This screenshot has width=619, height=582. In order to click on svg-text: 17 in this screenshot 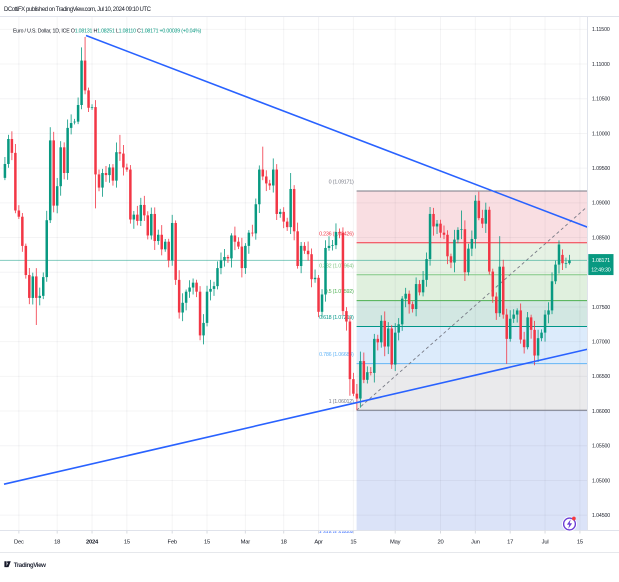, I will do `click(510, 543)`.